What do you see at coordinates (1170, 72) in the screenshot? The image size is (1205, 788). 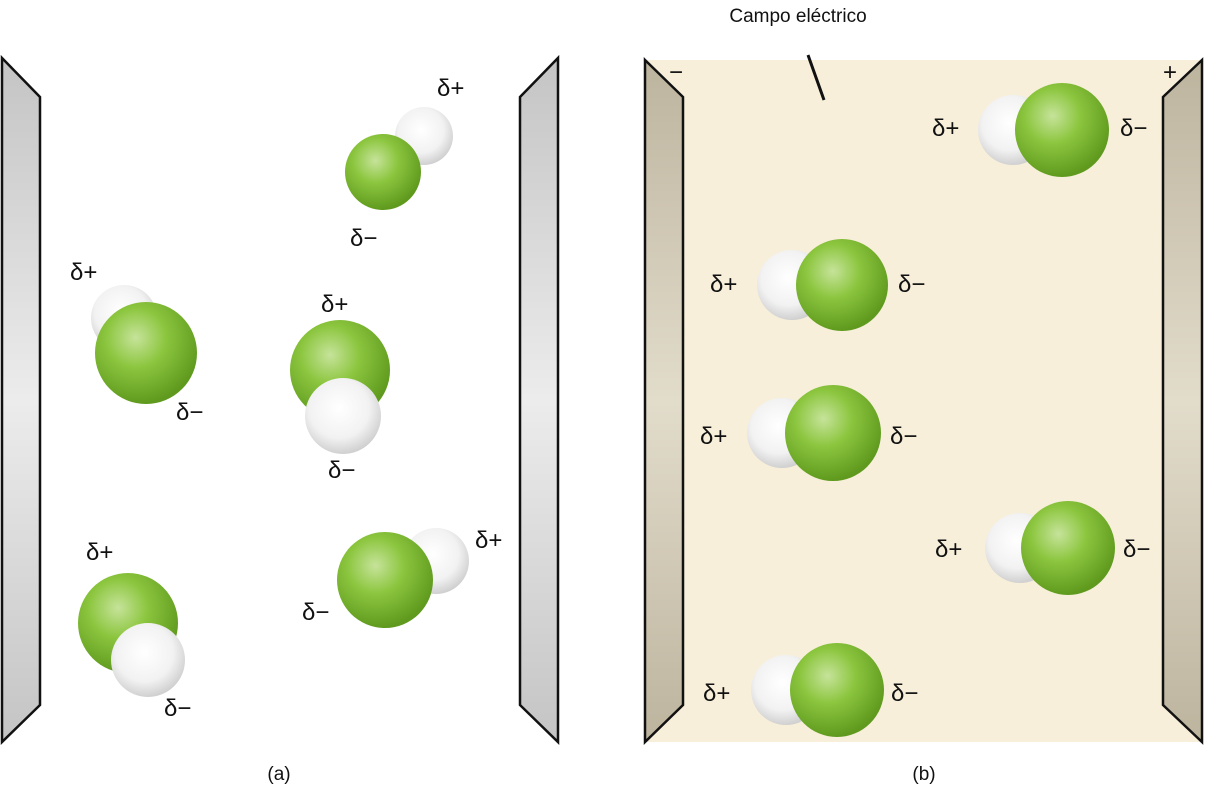 I see `positive-plate-sign: +` at bounding box center [1170, 72].